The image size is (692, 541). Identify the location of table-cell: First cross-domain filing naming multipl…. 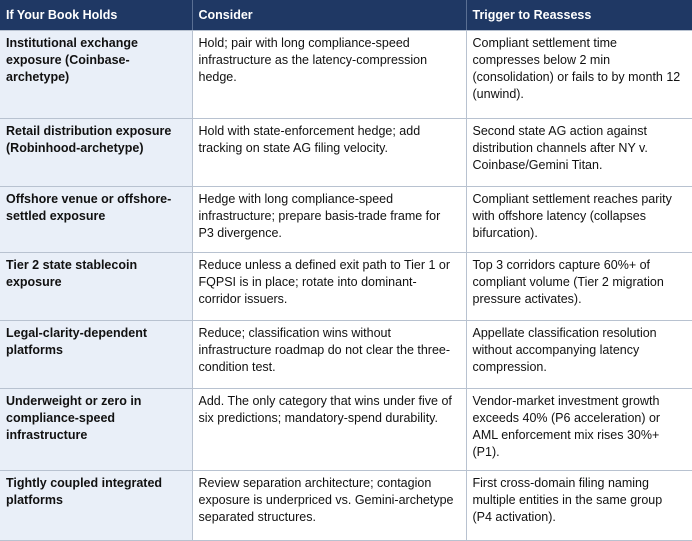
(578, 505).